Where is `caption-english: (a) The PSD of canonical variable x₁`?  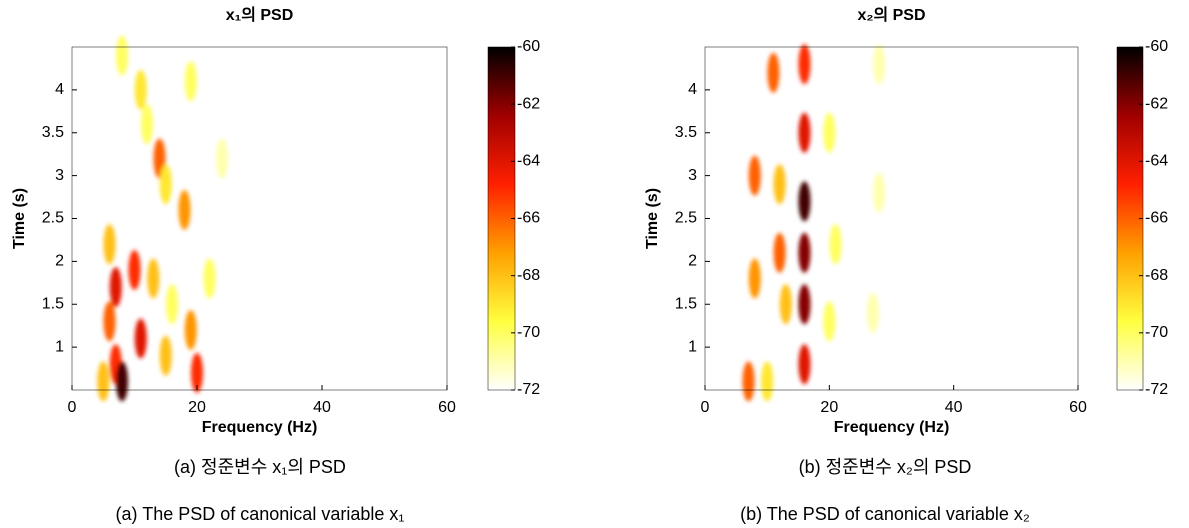
caption-english: (a) The PSD of canonical variable x₁ is located at coordinates (260, 514).